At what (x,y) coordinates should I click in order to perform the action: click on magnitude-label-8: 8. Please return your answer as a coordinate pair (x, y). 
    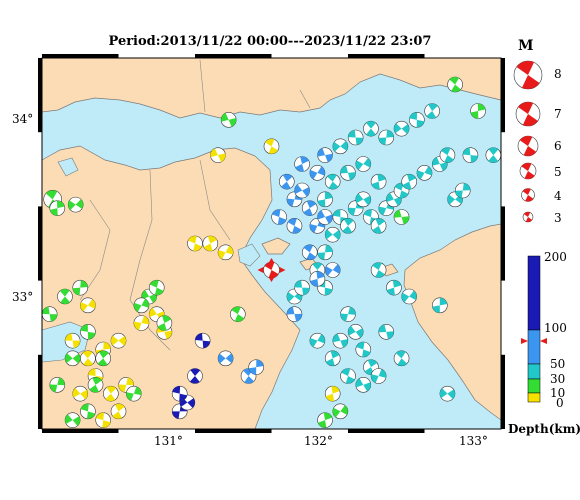
    Looking at the image, I should click on (558, 74).